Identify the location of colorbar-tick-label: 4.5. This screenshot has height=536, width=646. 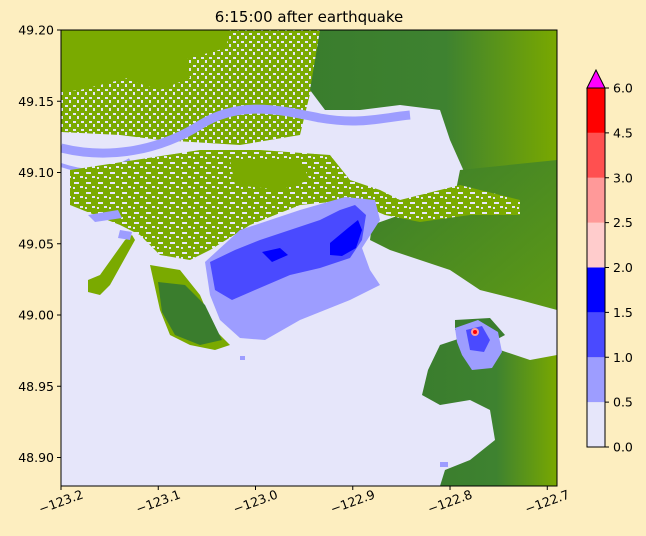
(623, 132).